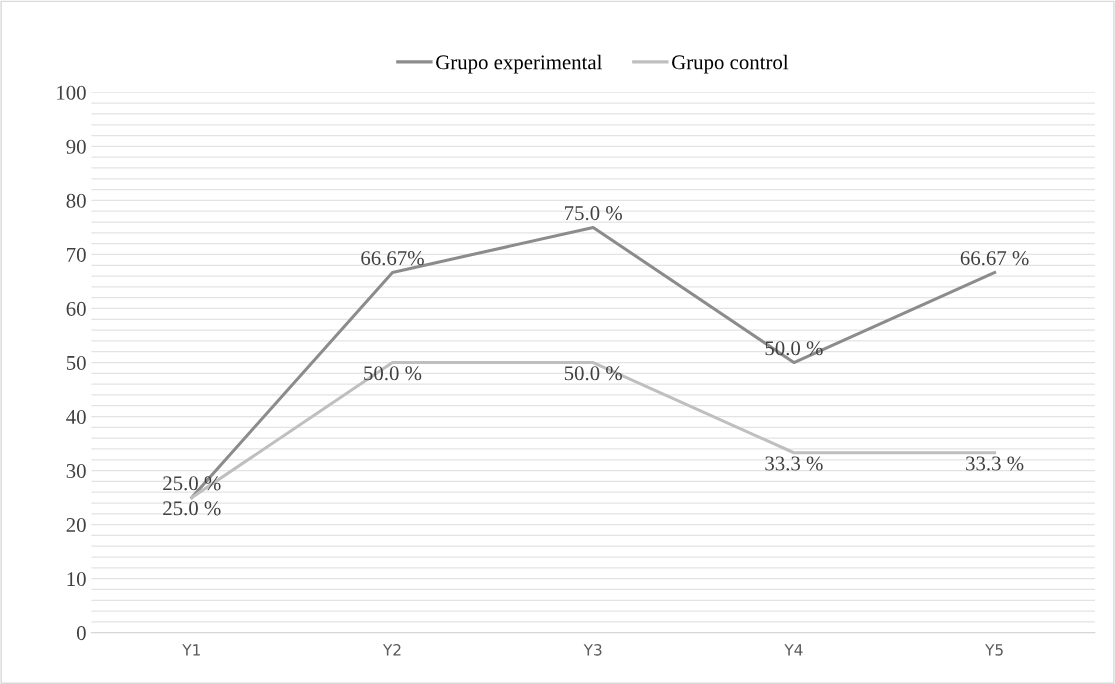 This screenshot has height=684, width=1115. What do you see at coordinates (81, 633) in the screenshot?
I see `y-tick-label: 0` at bounding box center [81, 633].